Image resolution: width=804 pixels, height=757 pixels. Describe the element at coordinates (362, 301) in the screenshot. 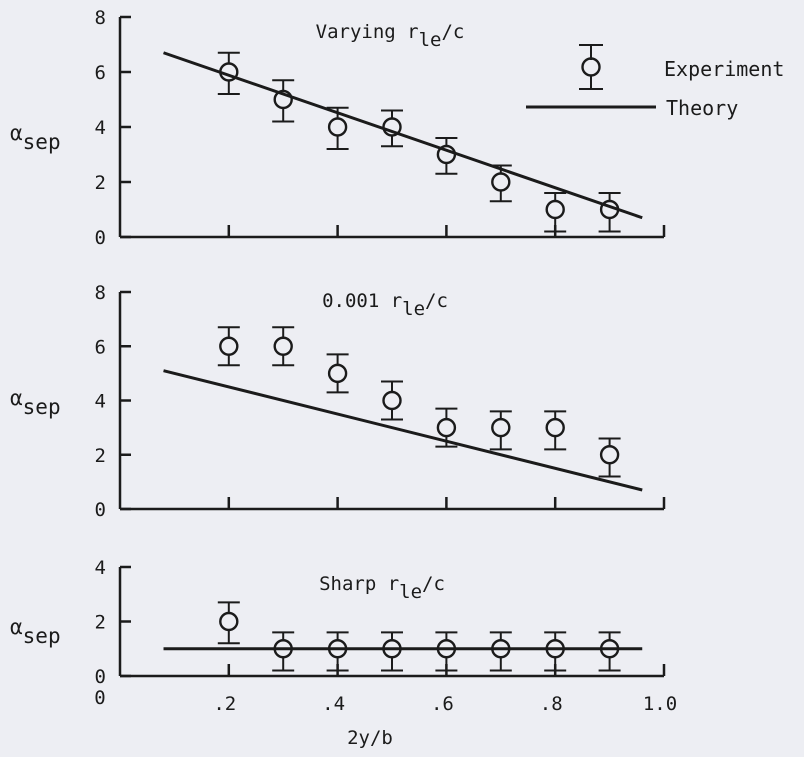

I see `panel-title-main: 0.001 r` at that location.